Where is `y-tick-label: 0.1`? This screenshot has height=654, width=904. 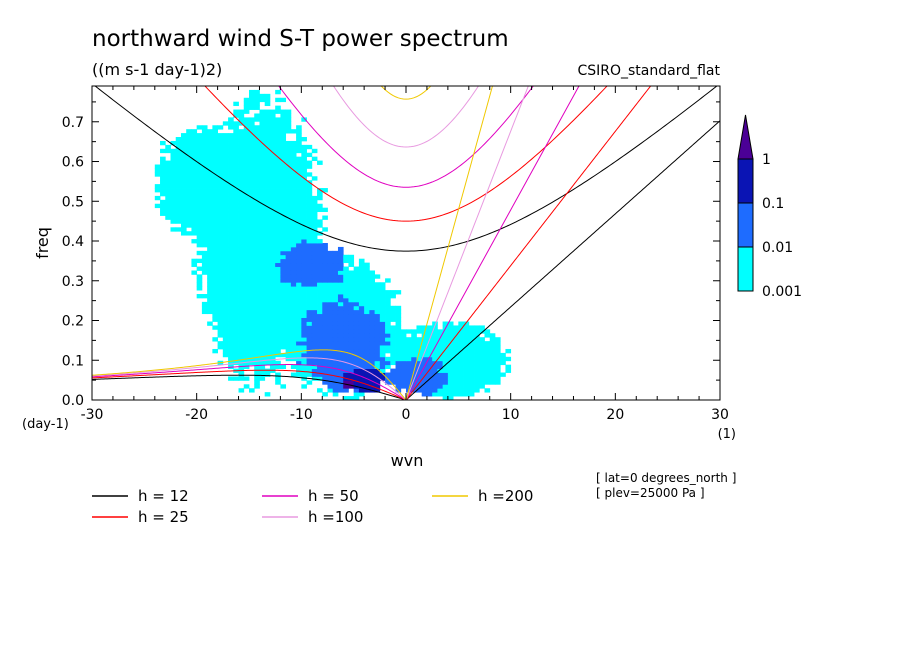
y-tick-label: 0.1 is located at coordinates (73, 361).